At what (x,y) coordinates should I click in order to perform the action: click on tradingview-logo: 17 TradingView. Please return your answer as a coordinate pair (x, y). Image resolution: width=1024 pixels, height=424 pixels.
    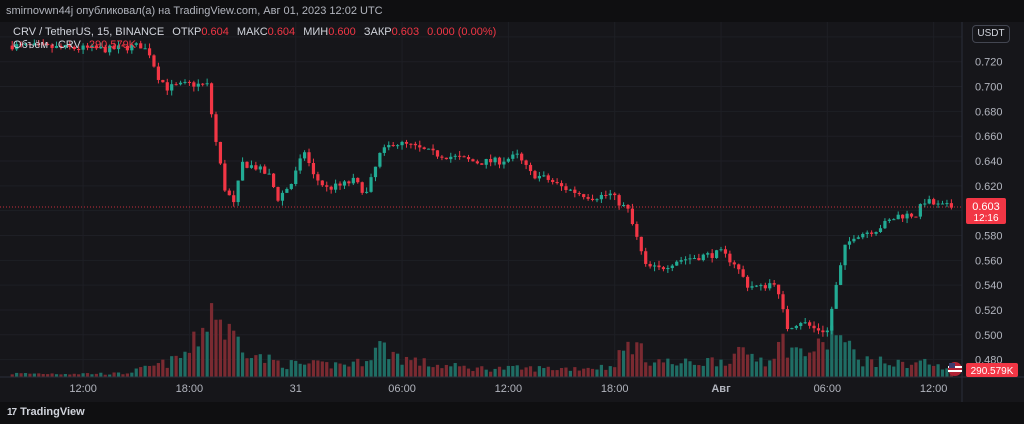
    Looking at the image, I should click on (46, 412).